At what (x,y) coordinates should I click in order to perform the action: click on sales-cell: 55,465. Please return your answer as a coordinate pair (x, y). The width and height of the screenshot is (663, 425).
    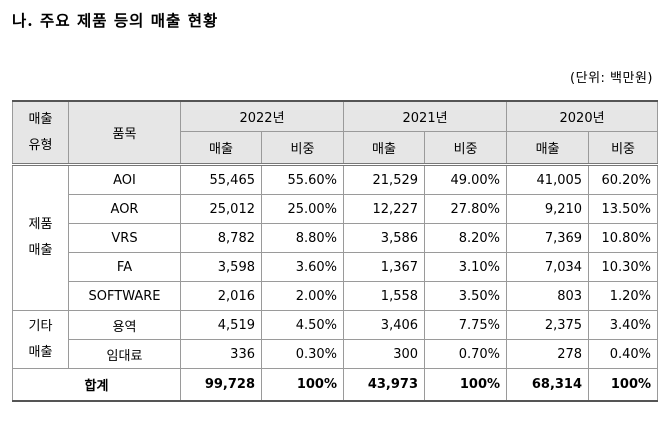
    Looking at the image, I should click on (221, 179).